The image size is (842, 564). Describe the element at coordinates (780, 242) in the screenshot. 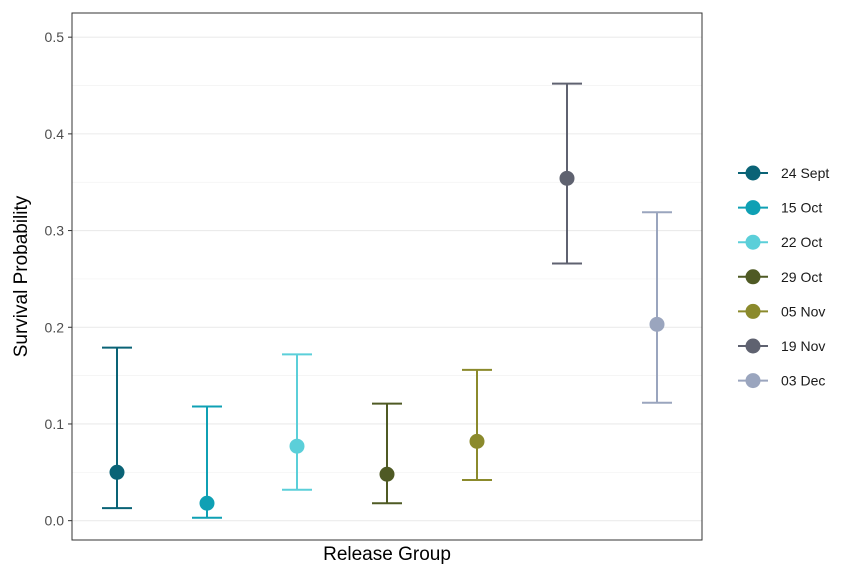

I see `legend-entry: 22 Oct` at that location.